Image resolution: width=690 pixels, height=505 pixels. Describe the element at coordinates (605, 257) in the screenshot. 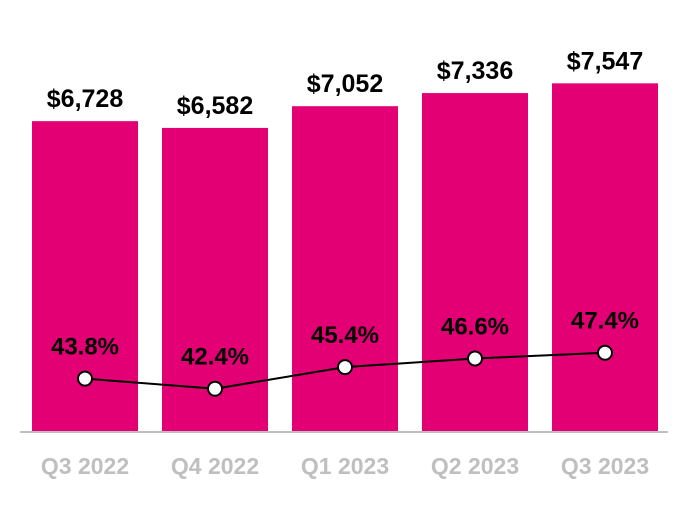

I see `bar-q3-2023` at that location.